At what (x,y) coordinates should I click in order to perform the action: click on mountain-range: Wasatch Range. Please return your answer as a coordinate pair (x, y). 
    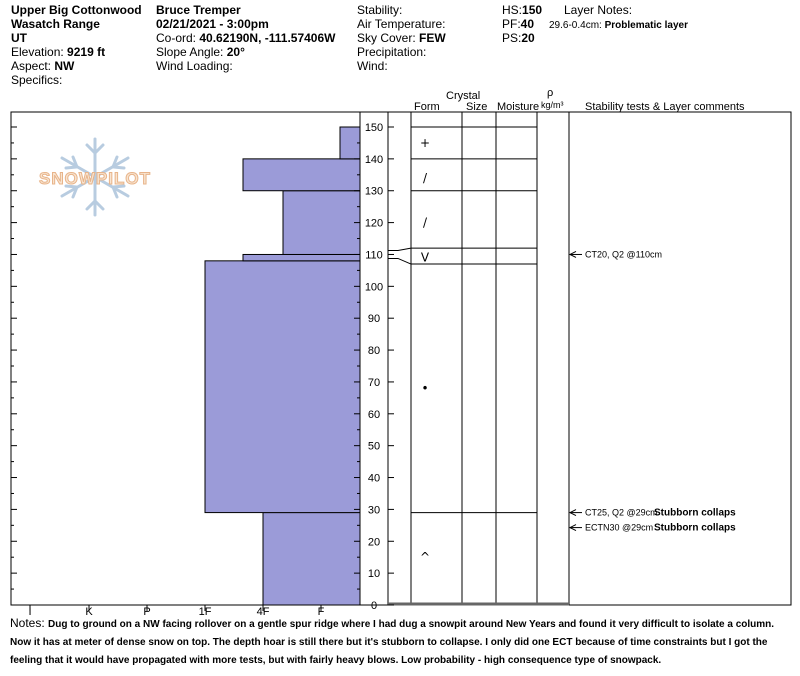
    Looking at the image, I should click on (55, 24).